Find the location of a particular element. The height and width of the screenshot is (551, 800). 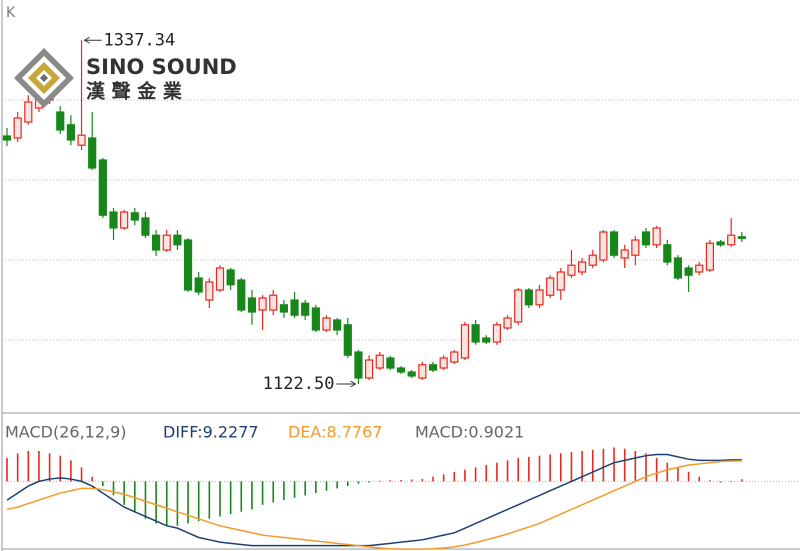

panel-title: K is located at coordinates (11, 13).